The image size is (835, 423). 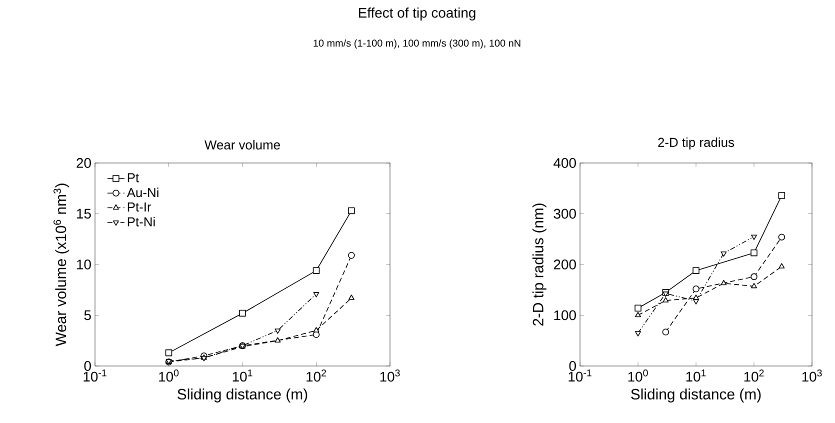 What do you see at coordinates (696, 143) in the screenshot?
I see `chart-title: 2-D tip radius` at bounding box center [696, 143].